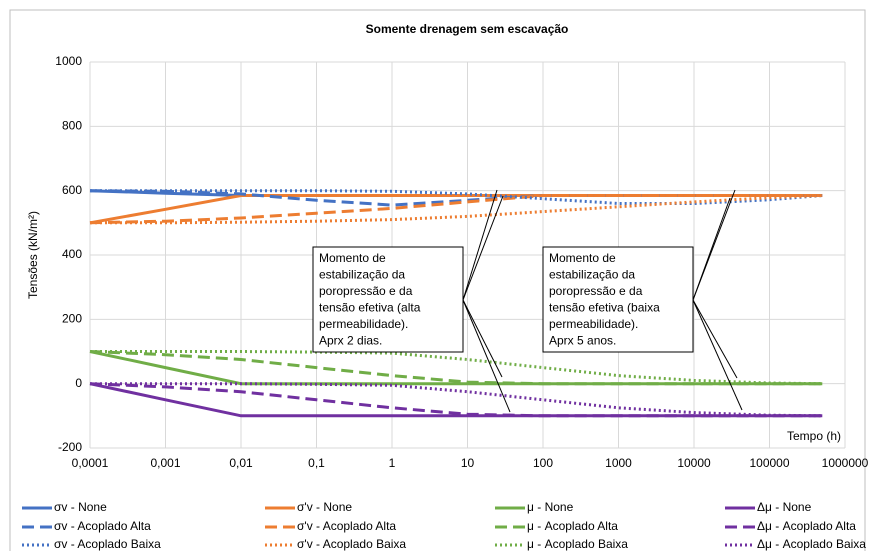 The width and height of the screenshot is (875, 551). What do you see at coordinates (33, 255) in the screenshot?
I see `y-axis-label: Tensões (kN/m²)` at bounding box center [33, 255].